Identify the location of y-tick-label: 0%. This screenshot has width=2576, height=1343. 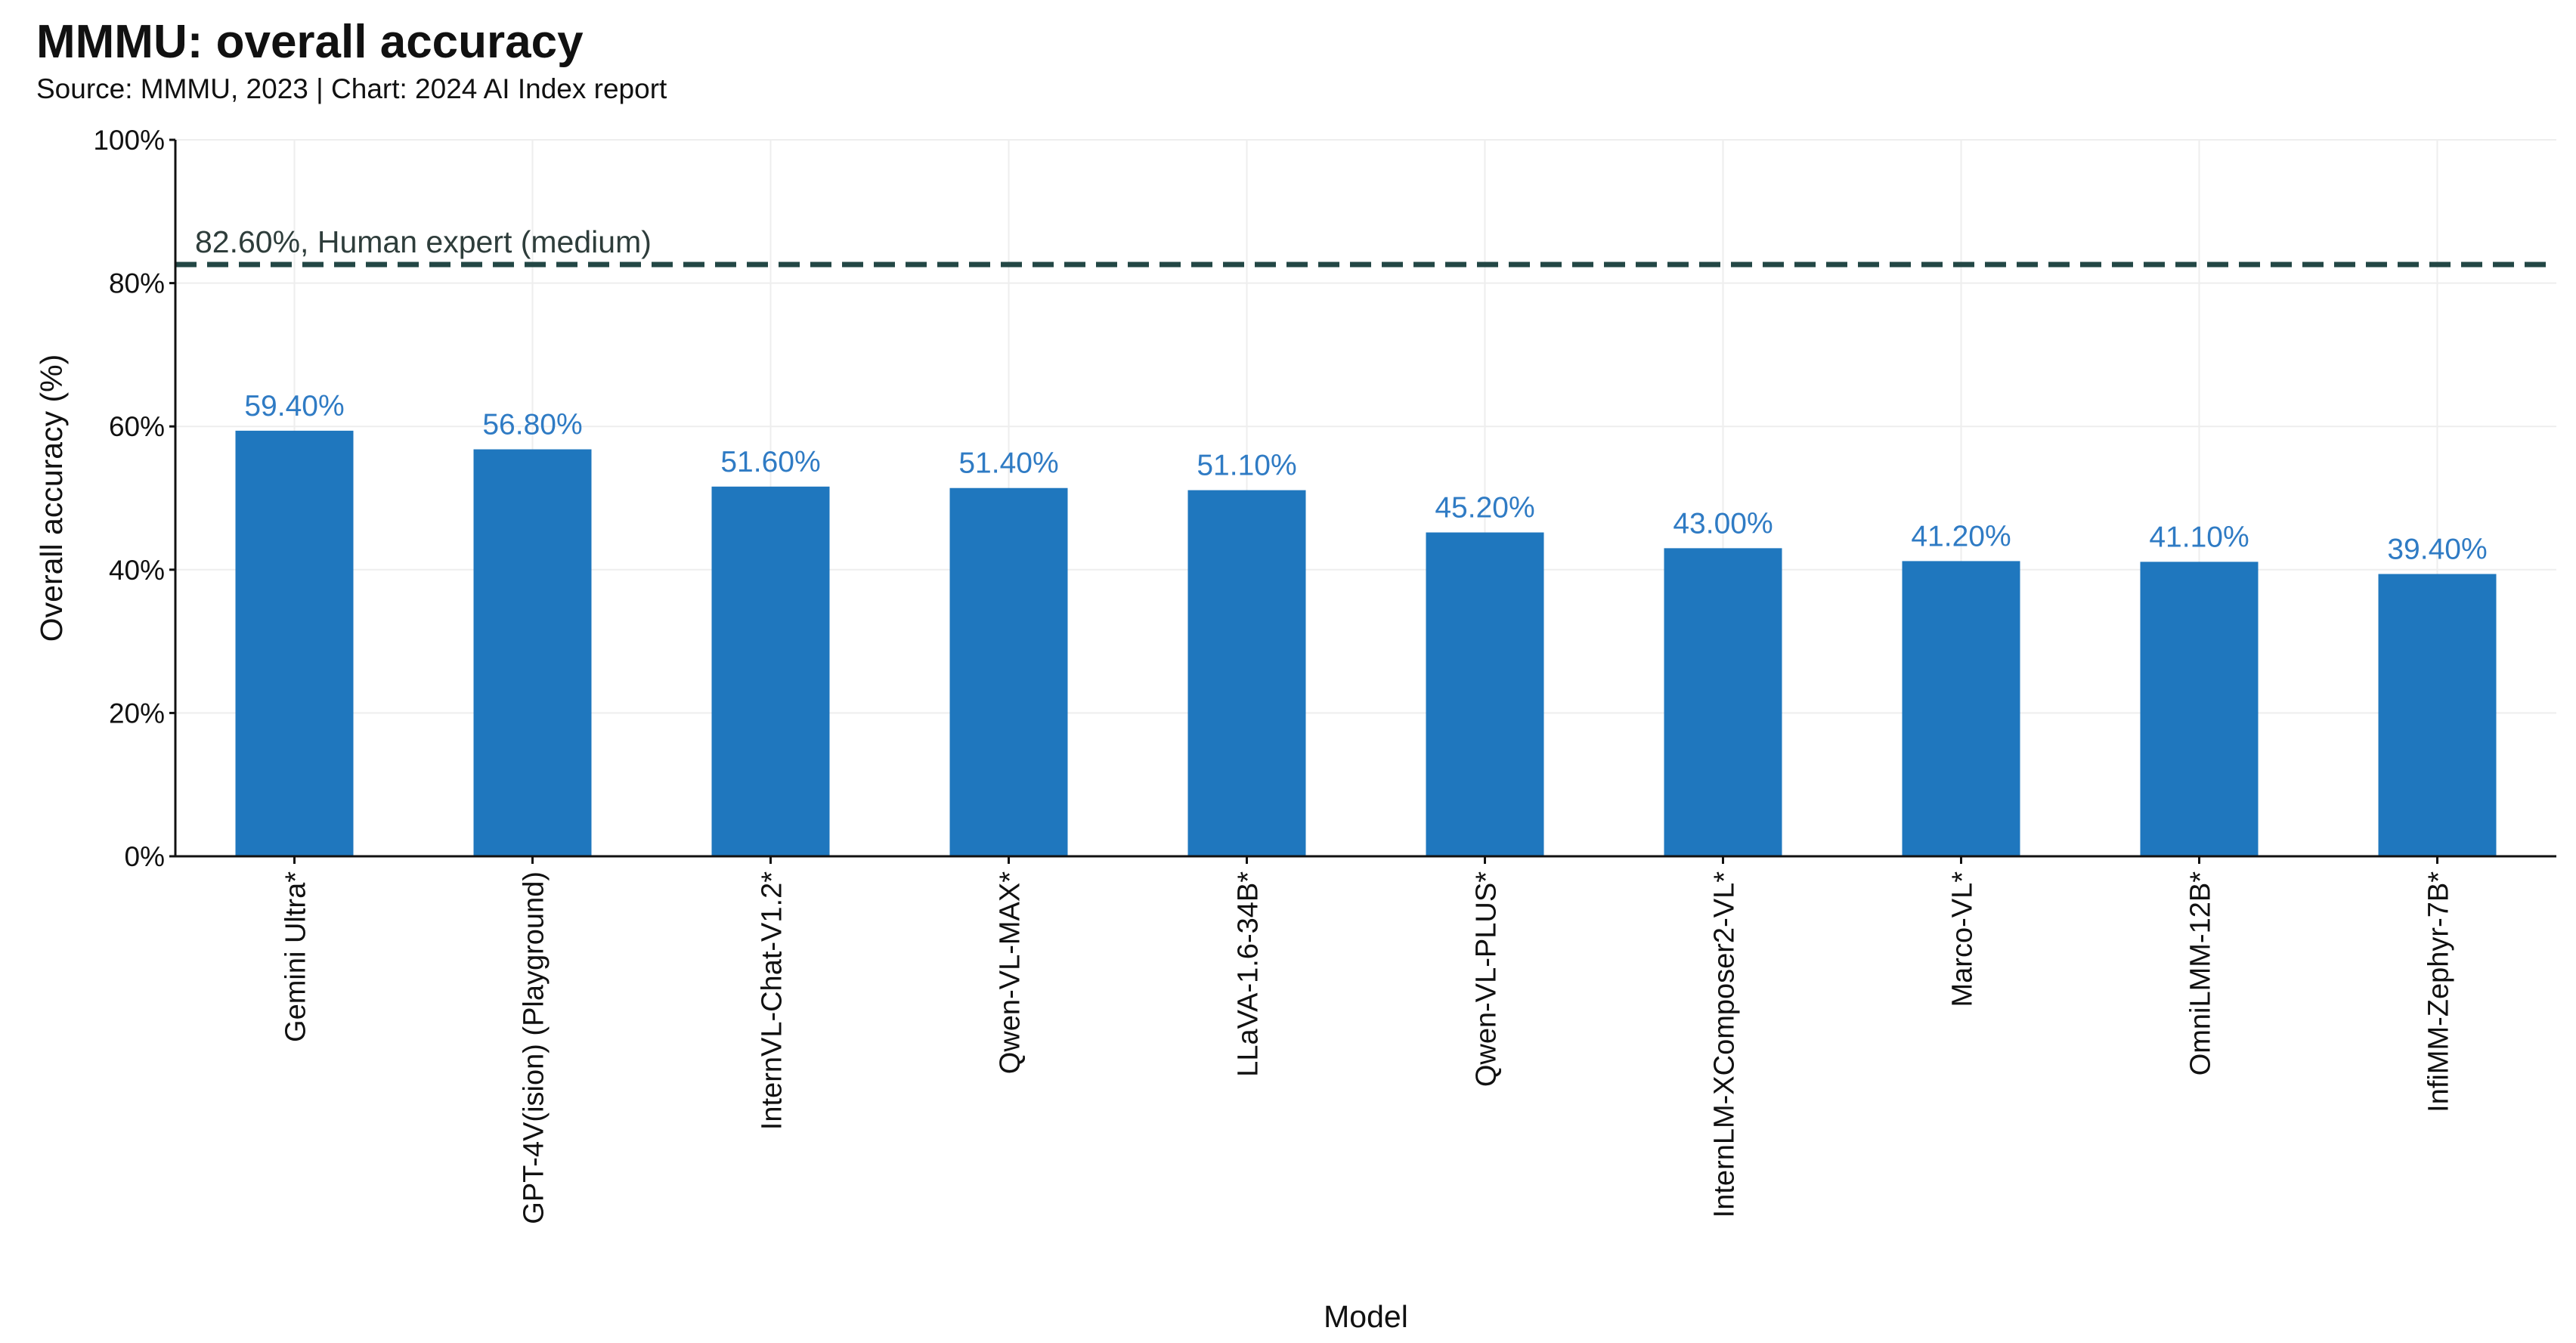
(145, 857).